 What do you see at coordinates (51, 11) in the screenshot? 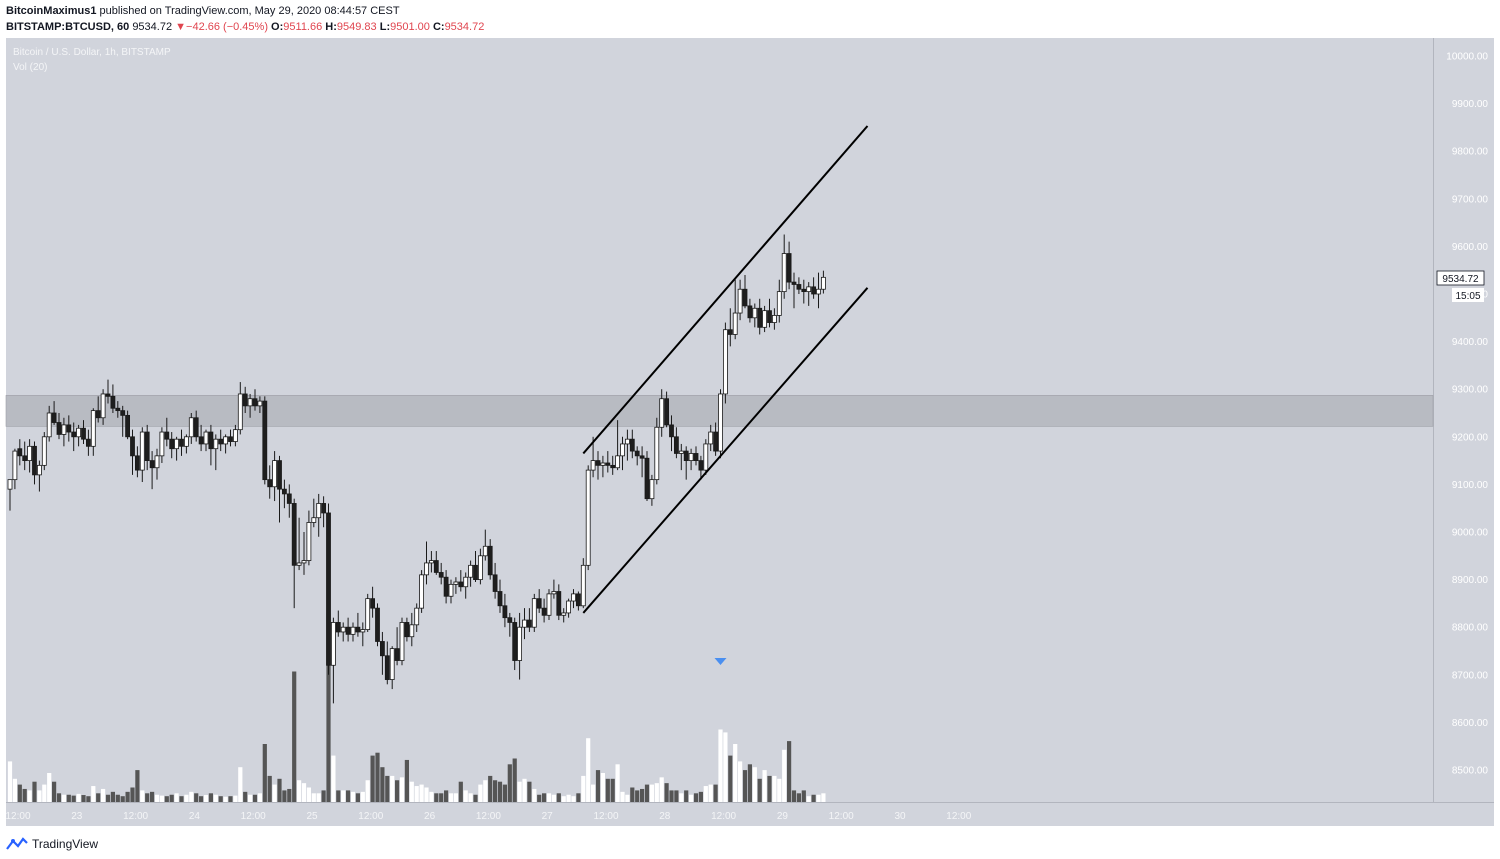
I see `publisher-name: BitcoinMaximus1` at bounding box center [51, 11].